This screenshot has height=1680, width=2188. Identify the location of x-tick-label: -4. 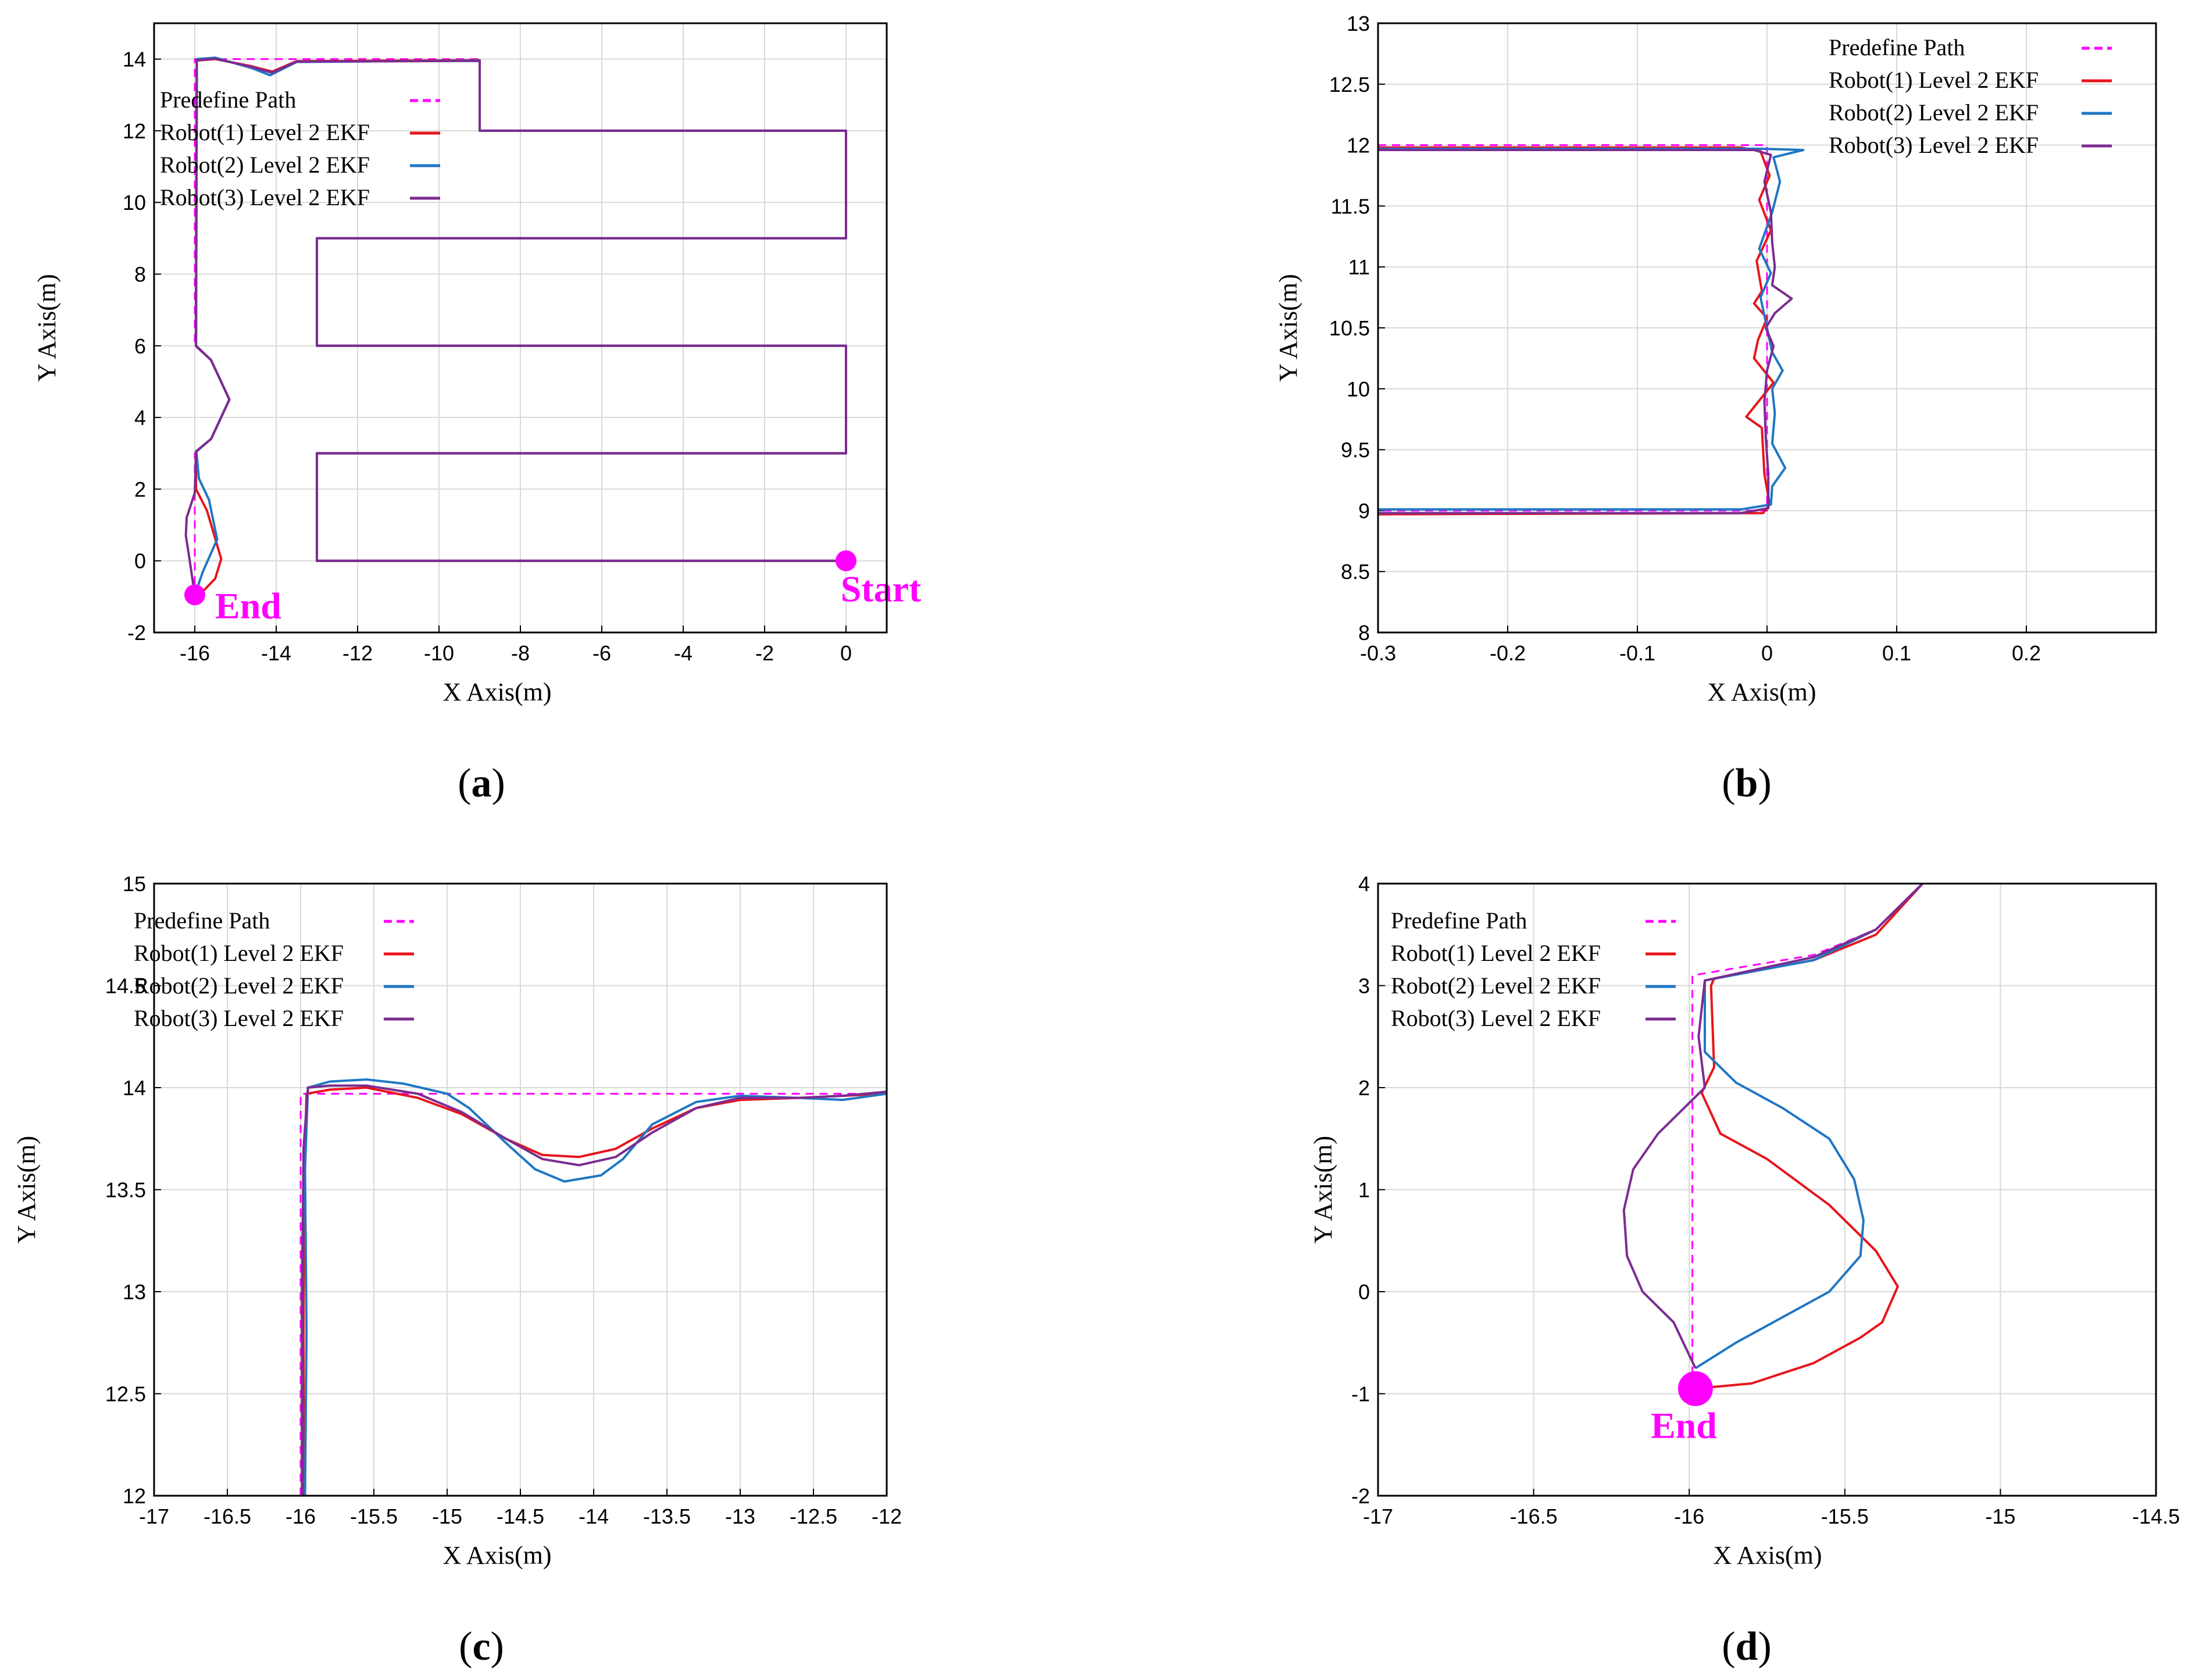
(683, 653).